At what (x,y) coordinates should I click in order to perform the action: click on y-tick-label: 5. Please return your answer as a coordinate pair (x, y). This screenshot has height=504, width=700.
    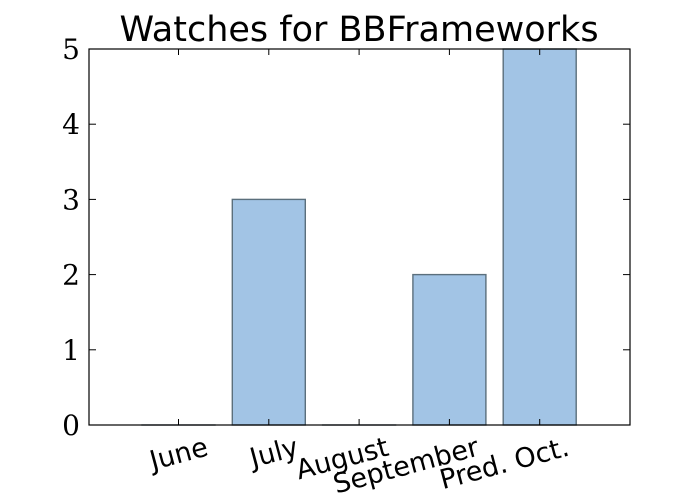
    Looking at the image, I should click on (71, 49).